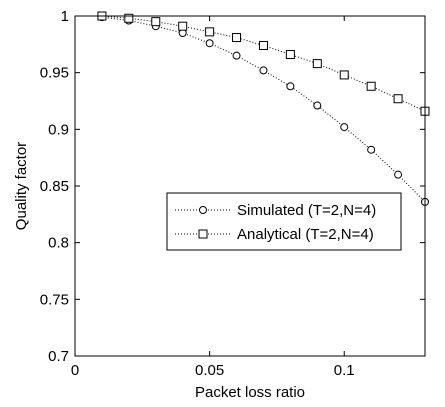 The image size is (445, 407). Describe the element at coordinates (65, 16) in the screenshot. I see `y-tick-label: 1` at that location.